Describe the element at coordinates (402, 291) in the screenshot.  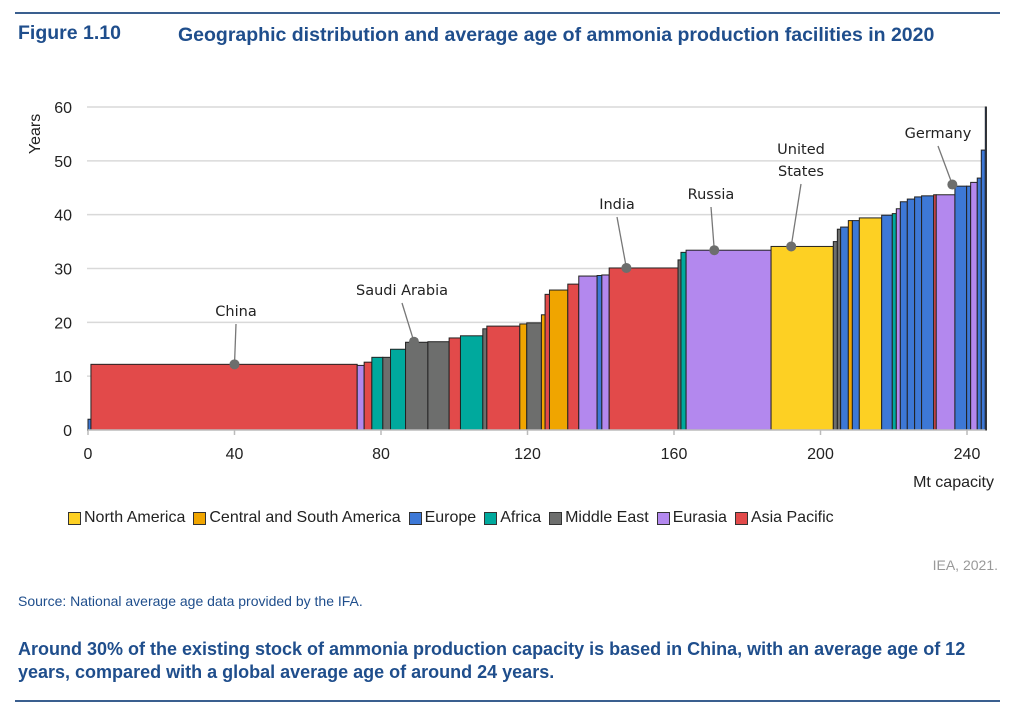
I see `annotation-label: Saudi Arabia` at that location.